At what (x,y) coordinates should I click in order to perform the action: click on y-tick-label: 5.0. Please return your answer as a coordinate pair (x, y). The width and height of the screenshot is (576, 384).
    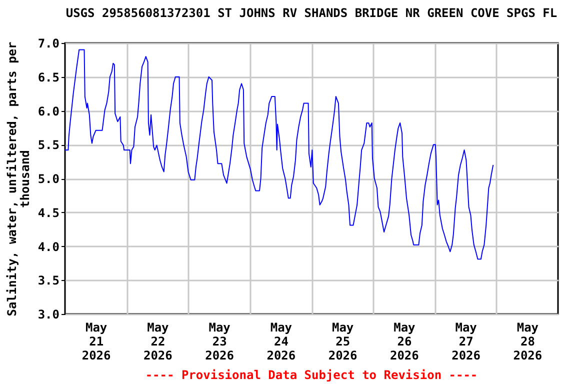
    Looking at the image, I should click on (49, 179).